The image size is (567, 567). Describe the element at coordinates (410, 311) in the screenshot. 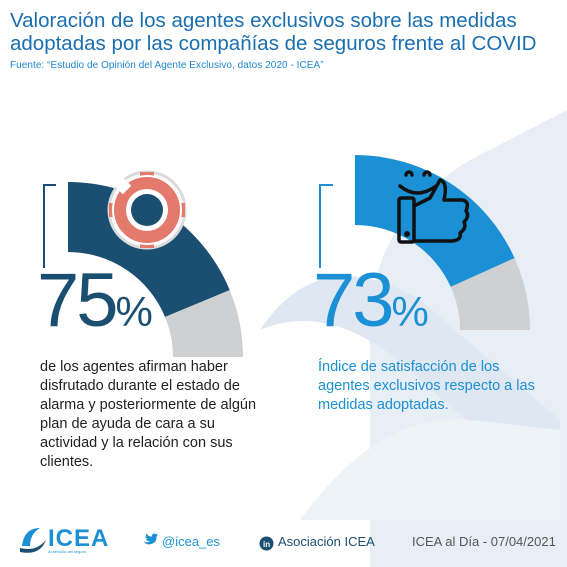

I see `right-percentage-unit: %` at that location.